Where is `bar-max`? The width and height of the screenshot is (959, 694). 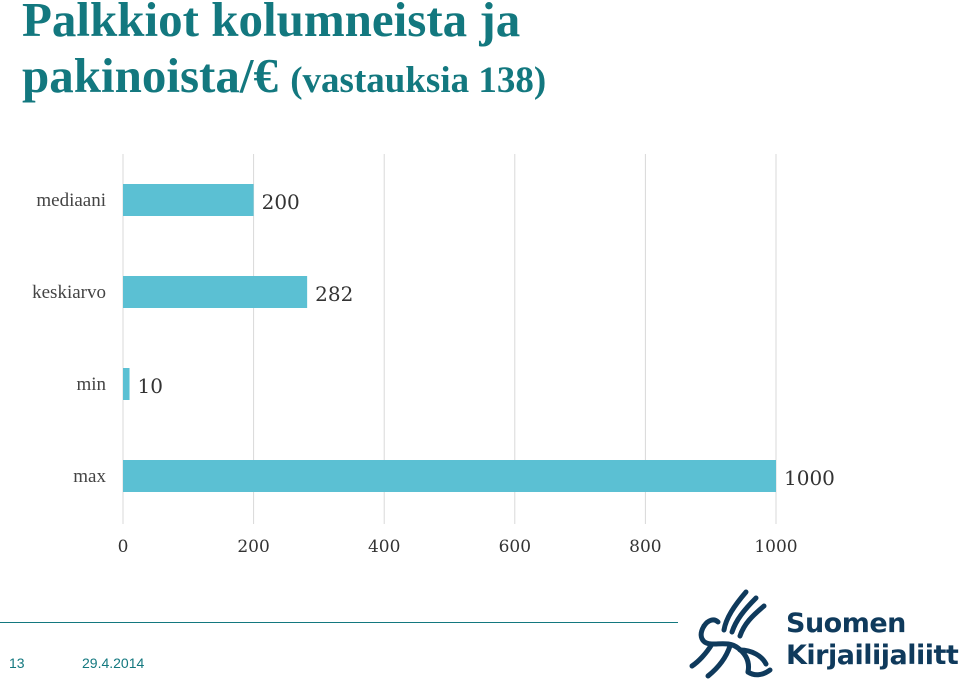
bar-max is located at coordinates (449, 476).